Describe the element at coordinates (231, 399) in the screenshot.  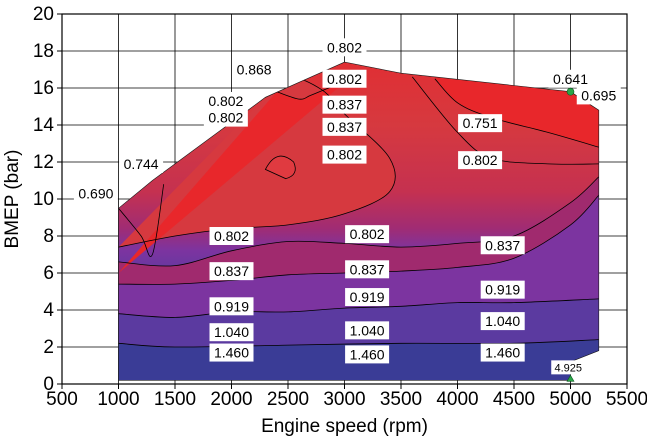
I see `x-tick-label: 2000` at that location.